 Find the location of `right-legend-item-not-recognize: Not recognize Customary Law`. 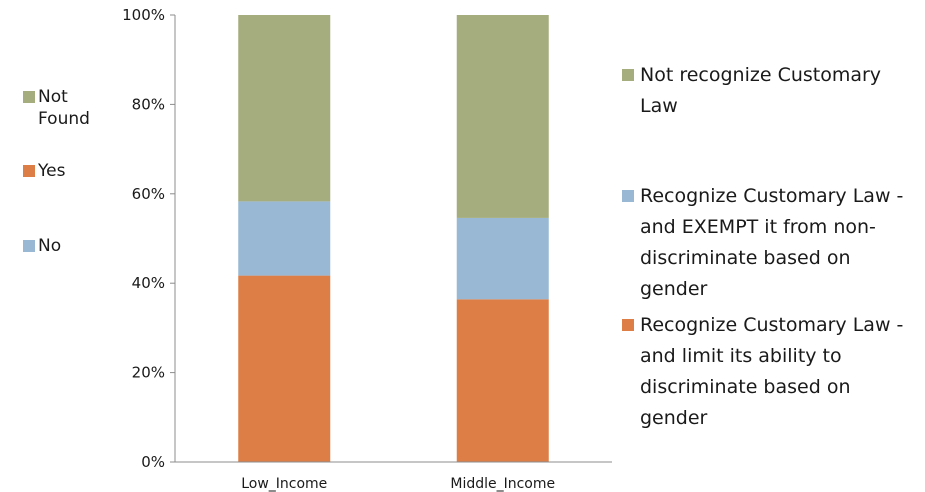

right-legend-item-not-recognize: Not recognize Customary Law is located at coordinates (772, 91).